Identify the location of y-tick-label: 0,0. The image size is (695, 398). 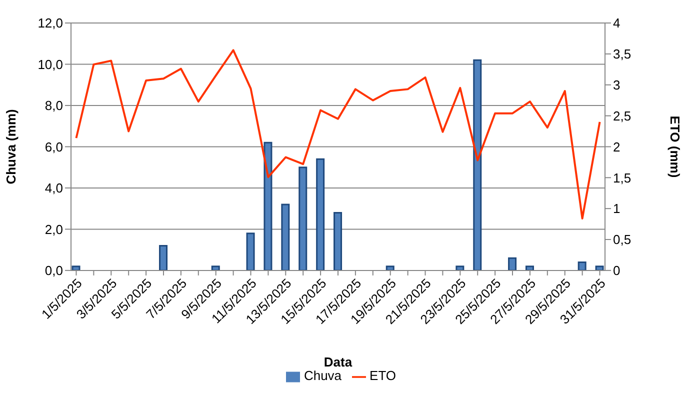
(53, 270).